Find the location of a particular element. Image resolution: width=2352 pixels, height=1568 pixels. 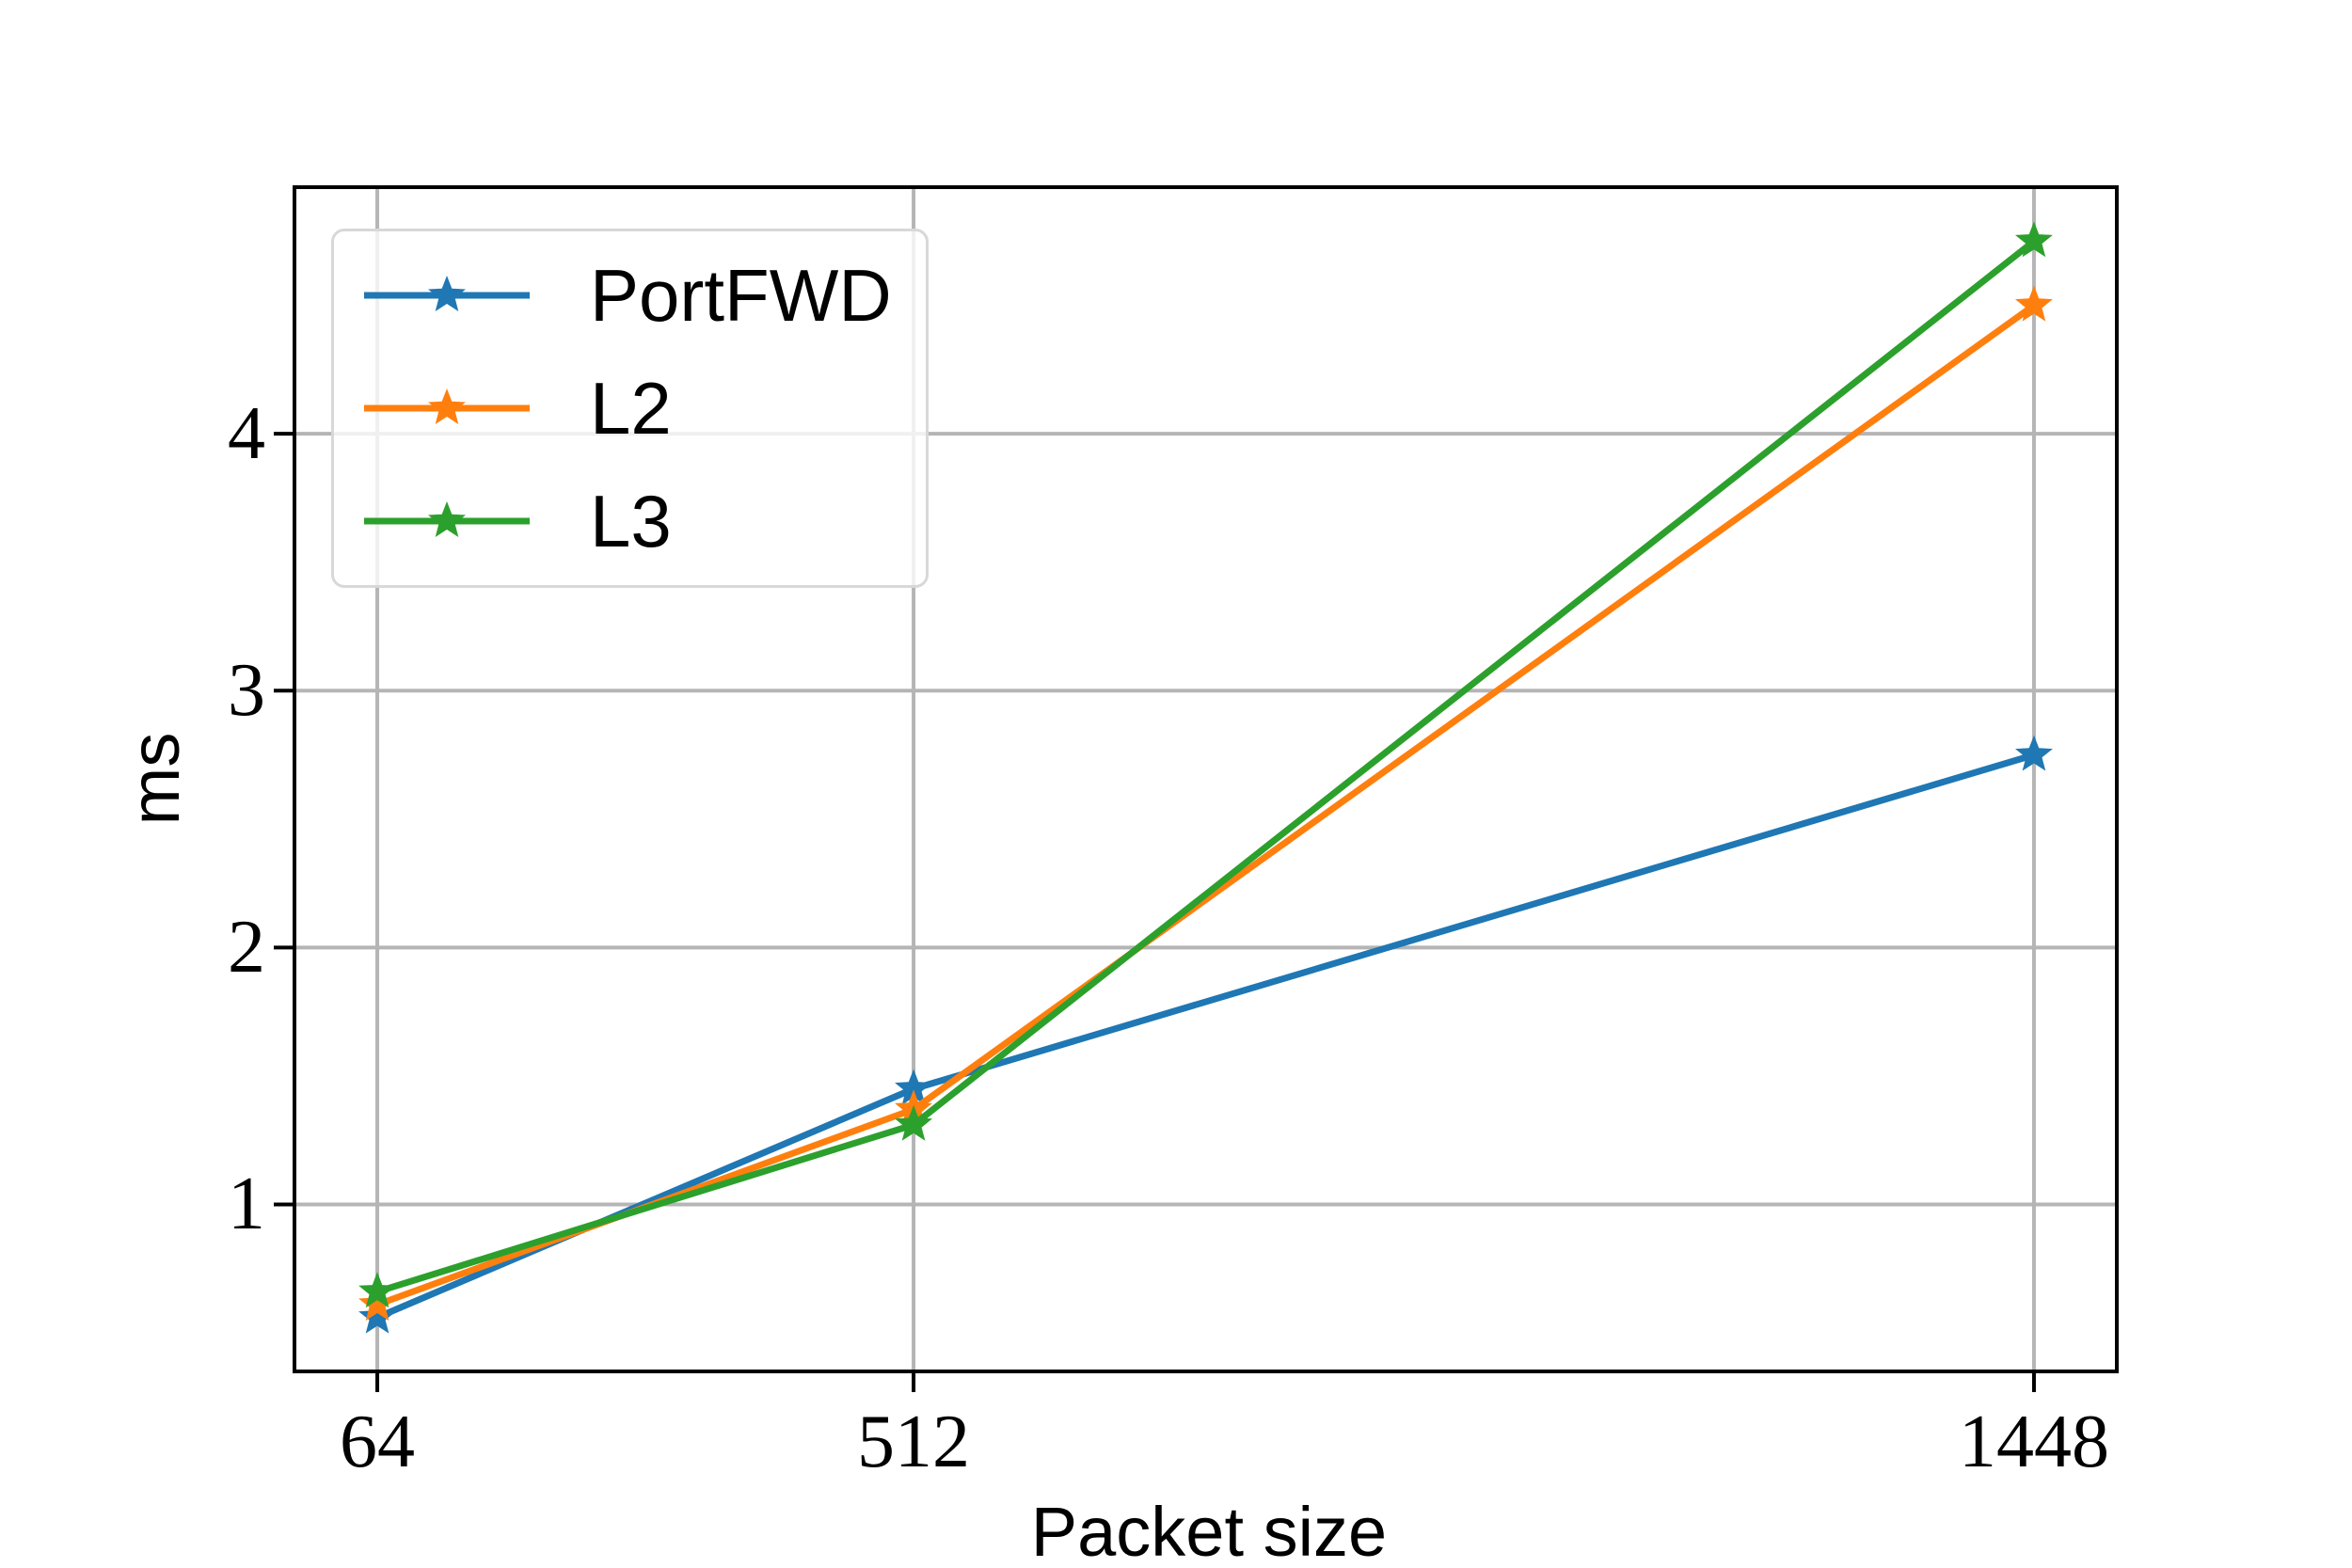

x-tick-label: 512 is located at coordinates (914, 1442).